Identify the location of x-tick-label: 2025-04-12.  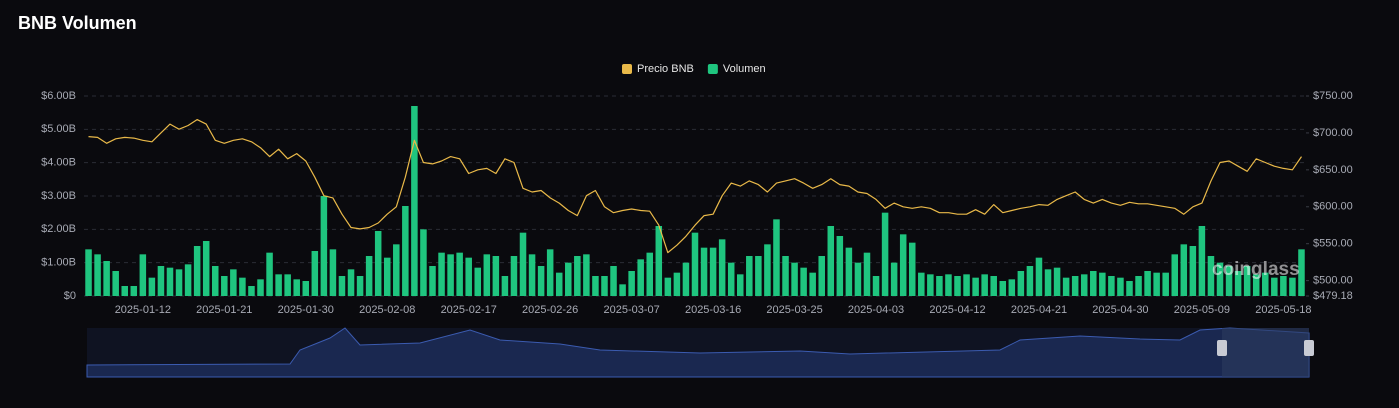
(957, 310).